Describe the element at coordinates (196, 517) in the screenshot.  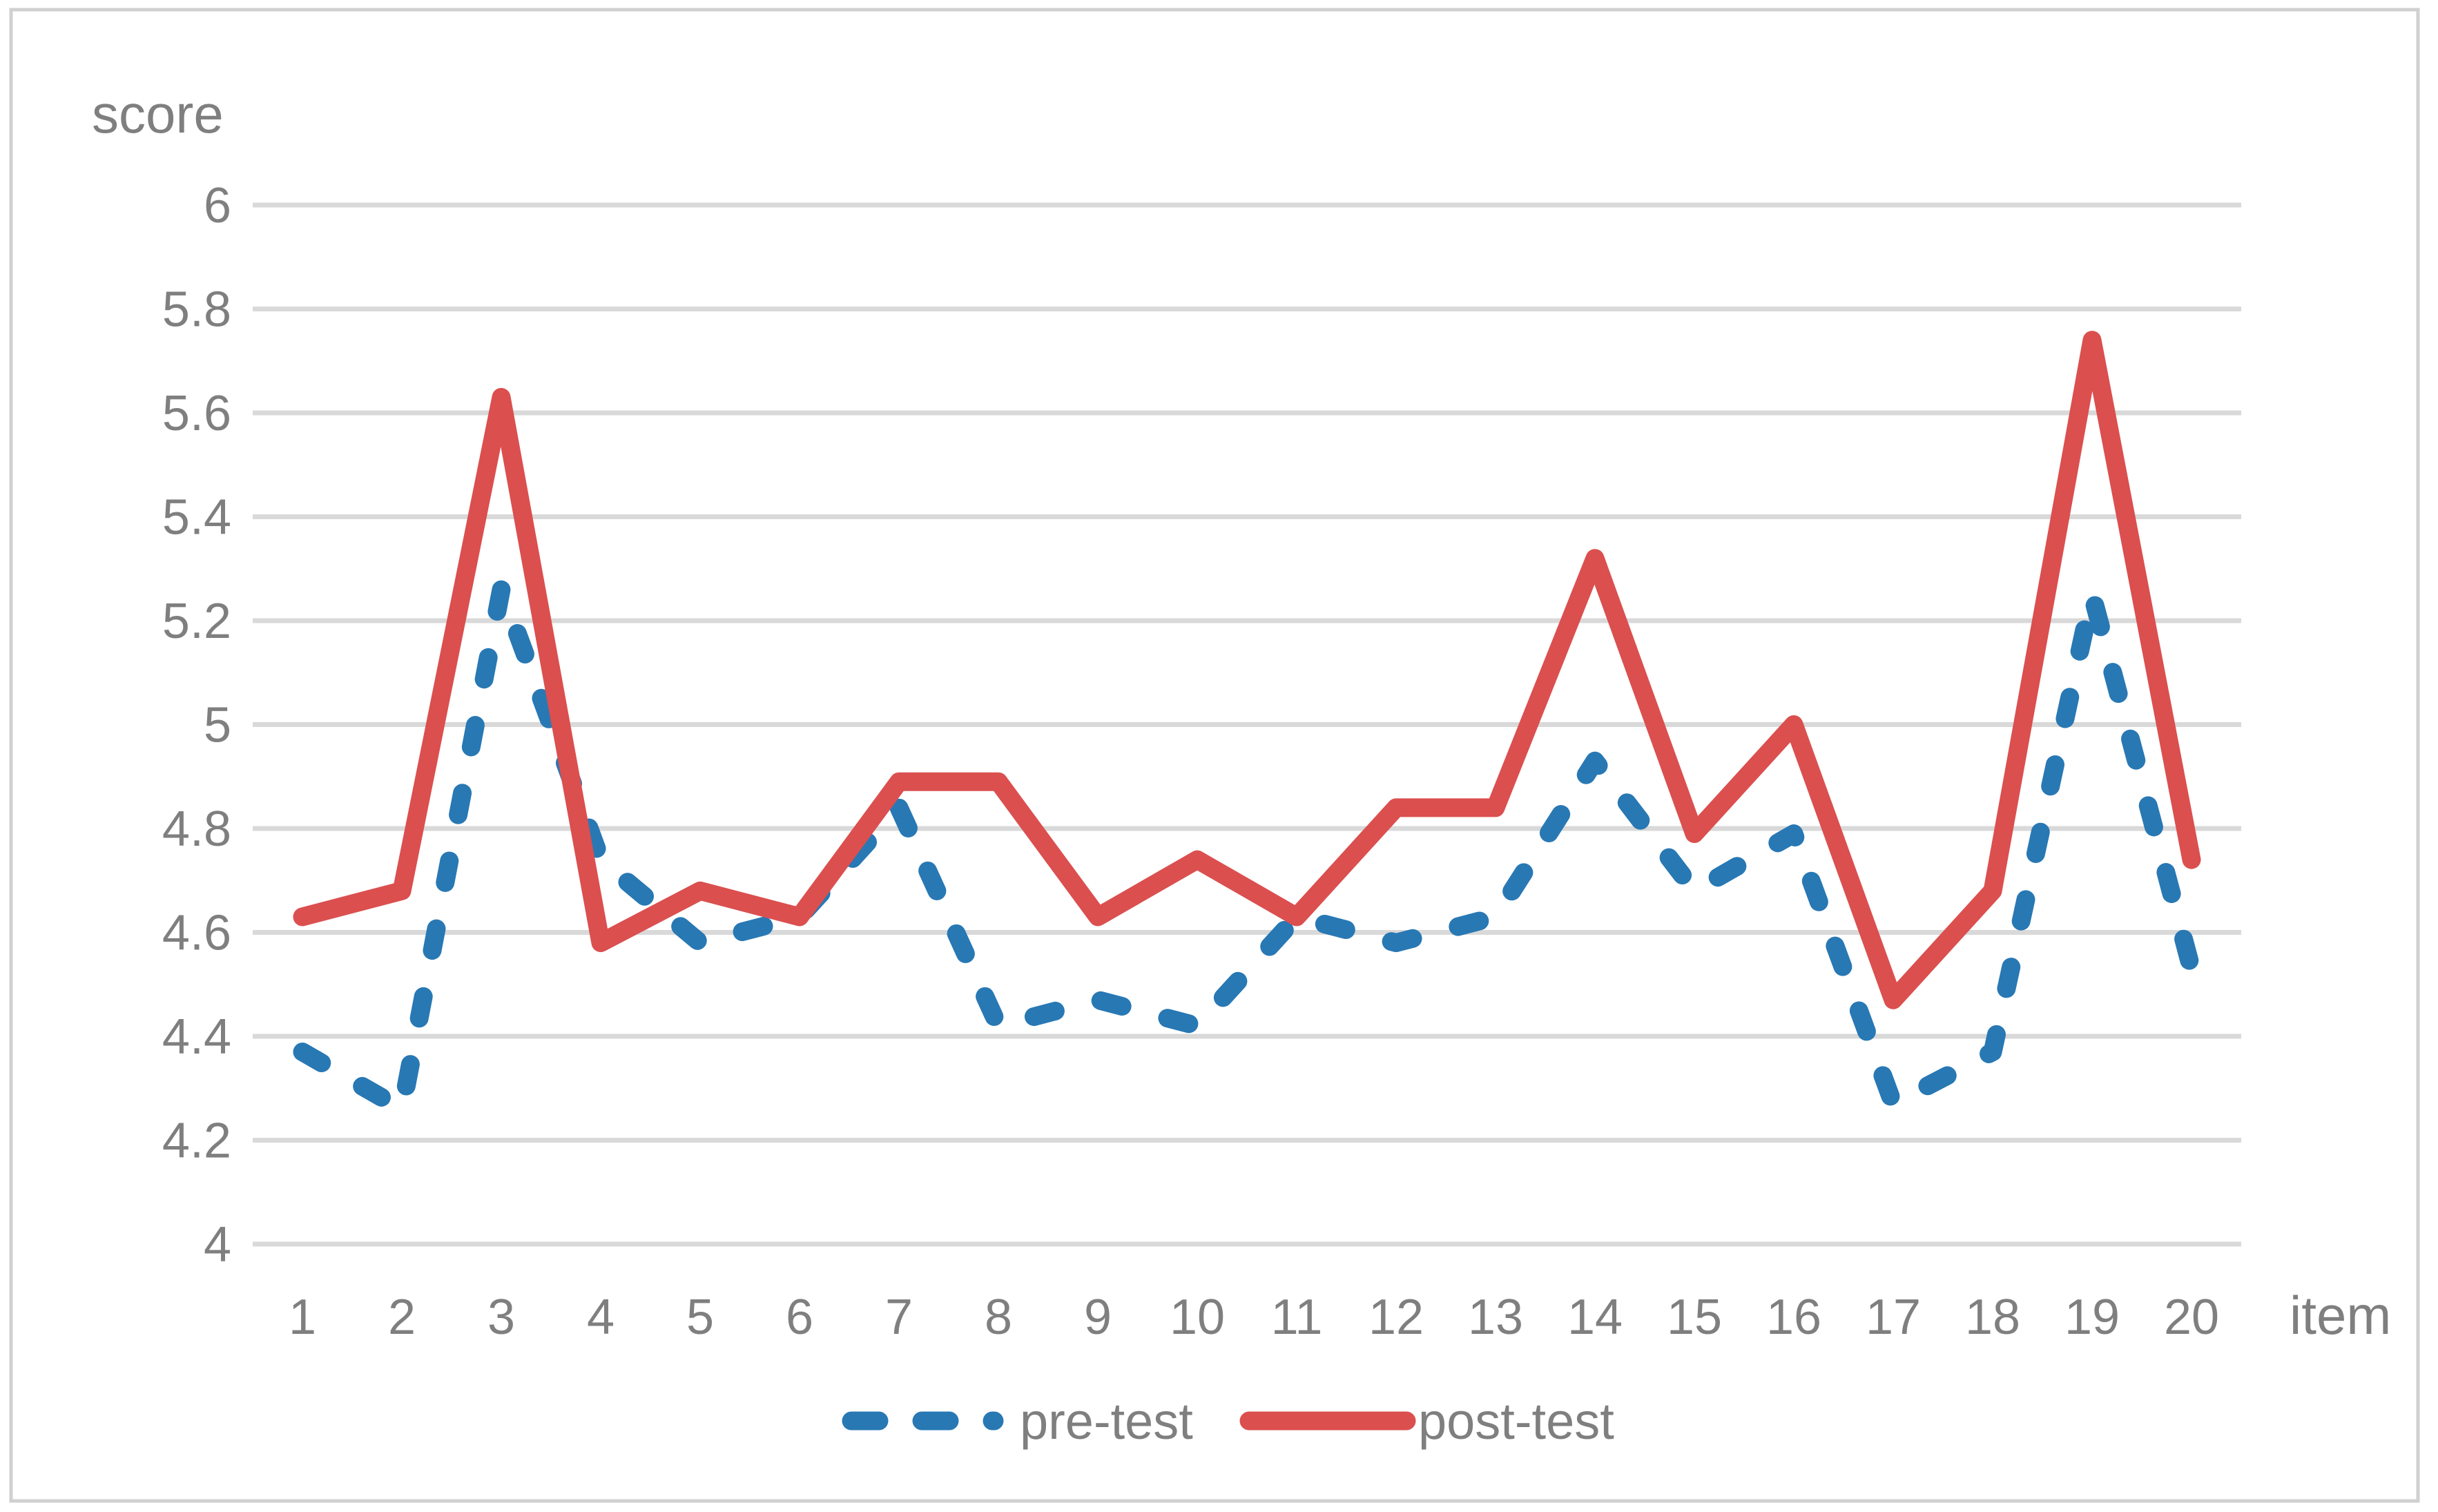
I see `y-tick-label: 5.4` at that location.